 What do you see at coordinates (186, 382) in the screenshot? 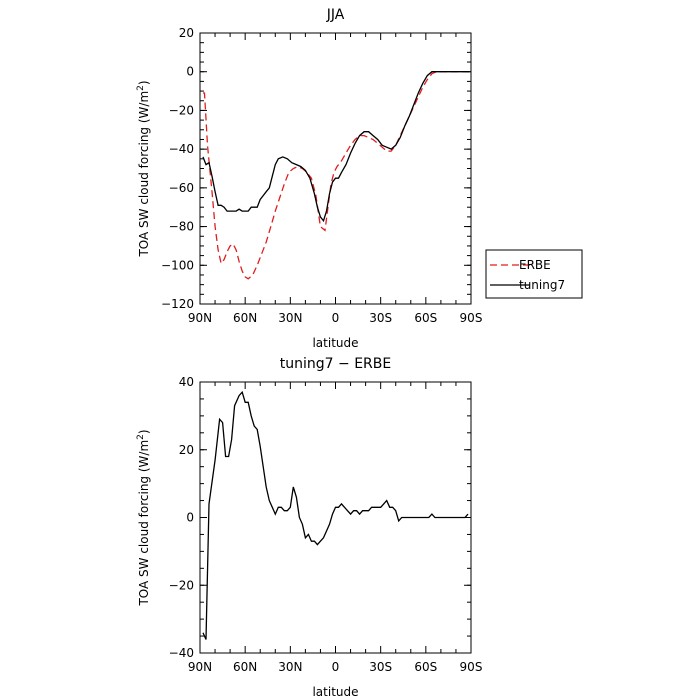
I see `y-tick-label: 40` at bounding box center [186, 382].